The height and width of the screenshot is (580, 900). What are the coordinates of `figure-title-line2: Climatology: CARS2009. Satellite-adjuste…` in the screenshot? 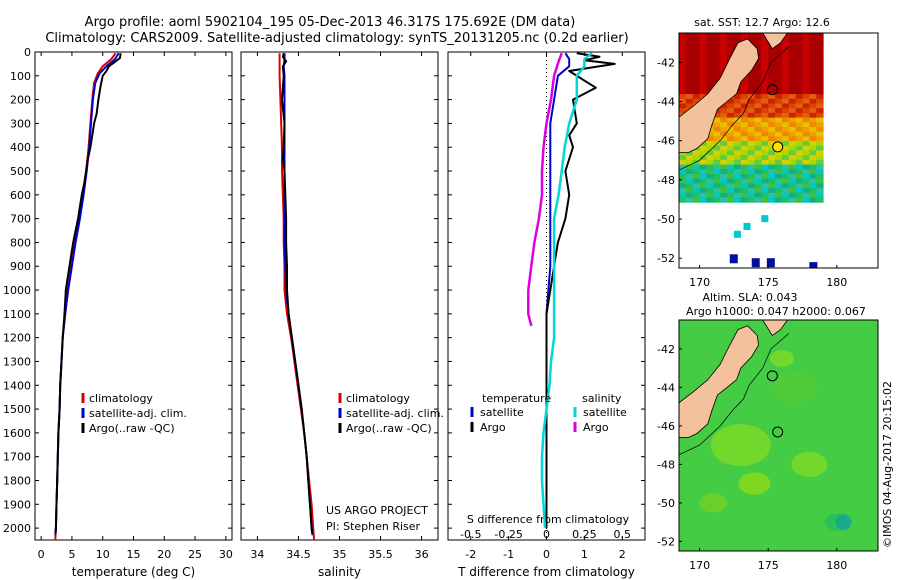 It's located at (336, 38).